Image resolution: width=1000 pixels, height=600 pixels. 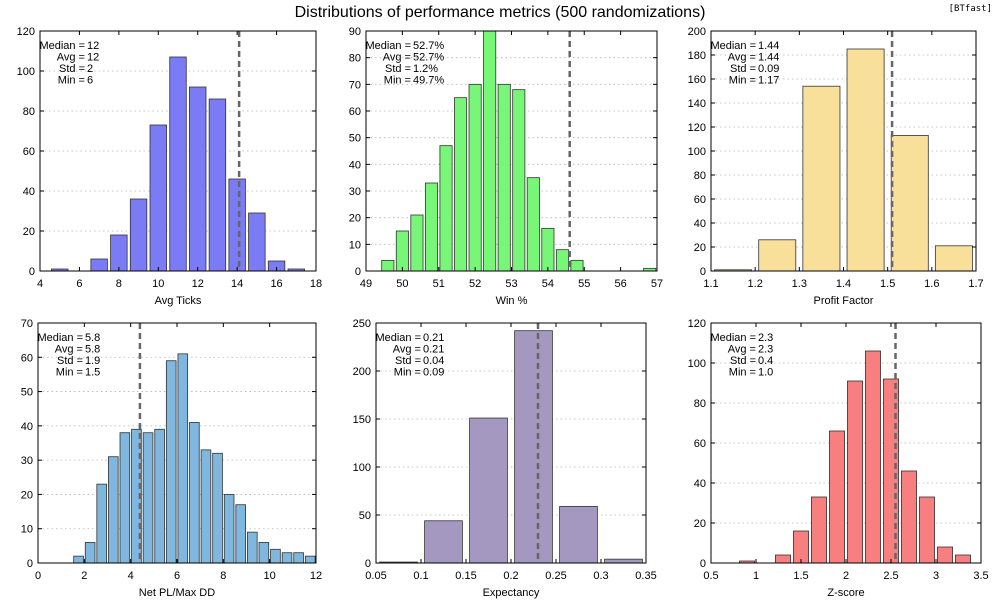 What do you see at coordinates (799, 284) in the screenshot?
I see `x-tick-label: 1.3` at bounding box center [799, 284].